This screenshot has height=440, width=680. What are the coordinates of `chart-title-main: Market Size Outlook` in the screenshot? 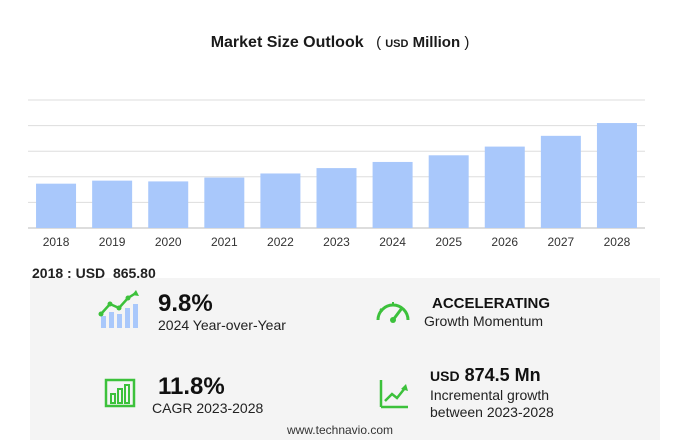 It's located at (287, 42).